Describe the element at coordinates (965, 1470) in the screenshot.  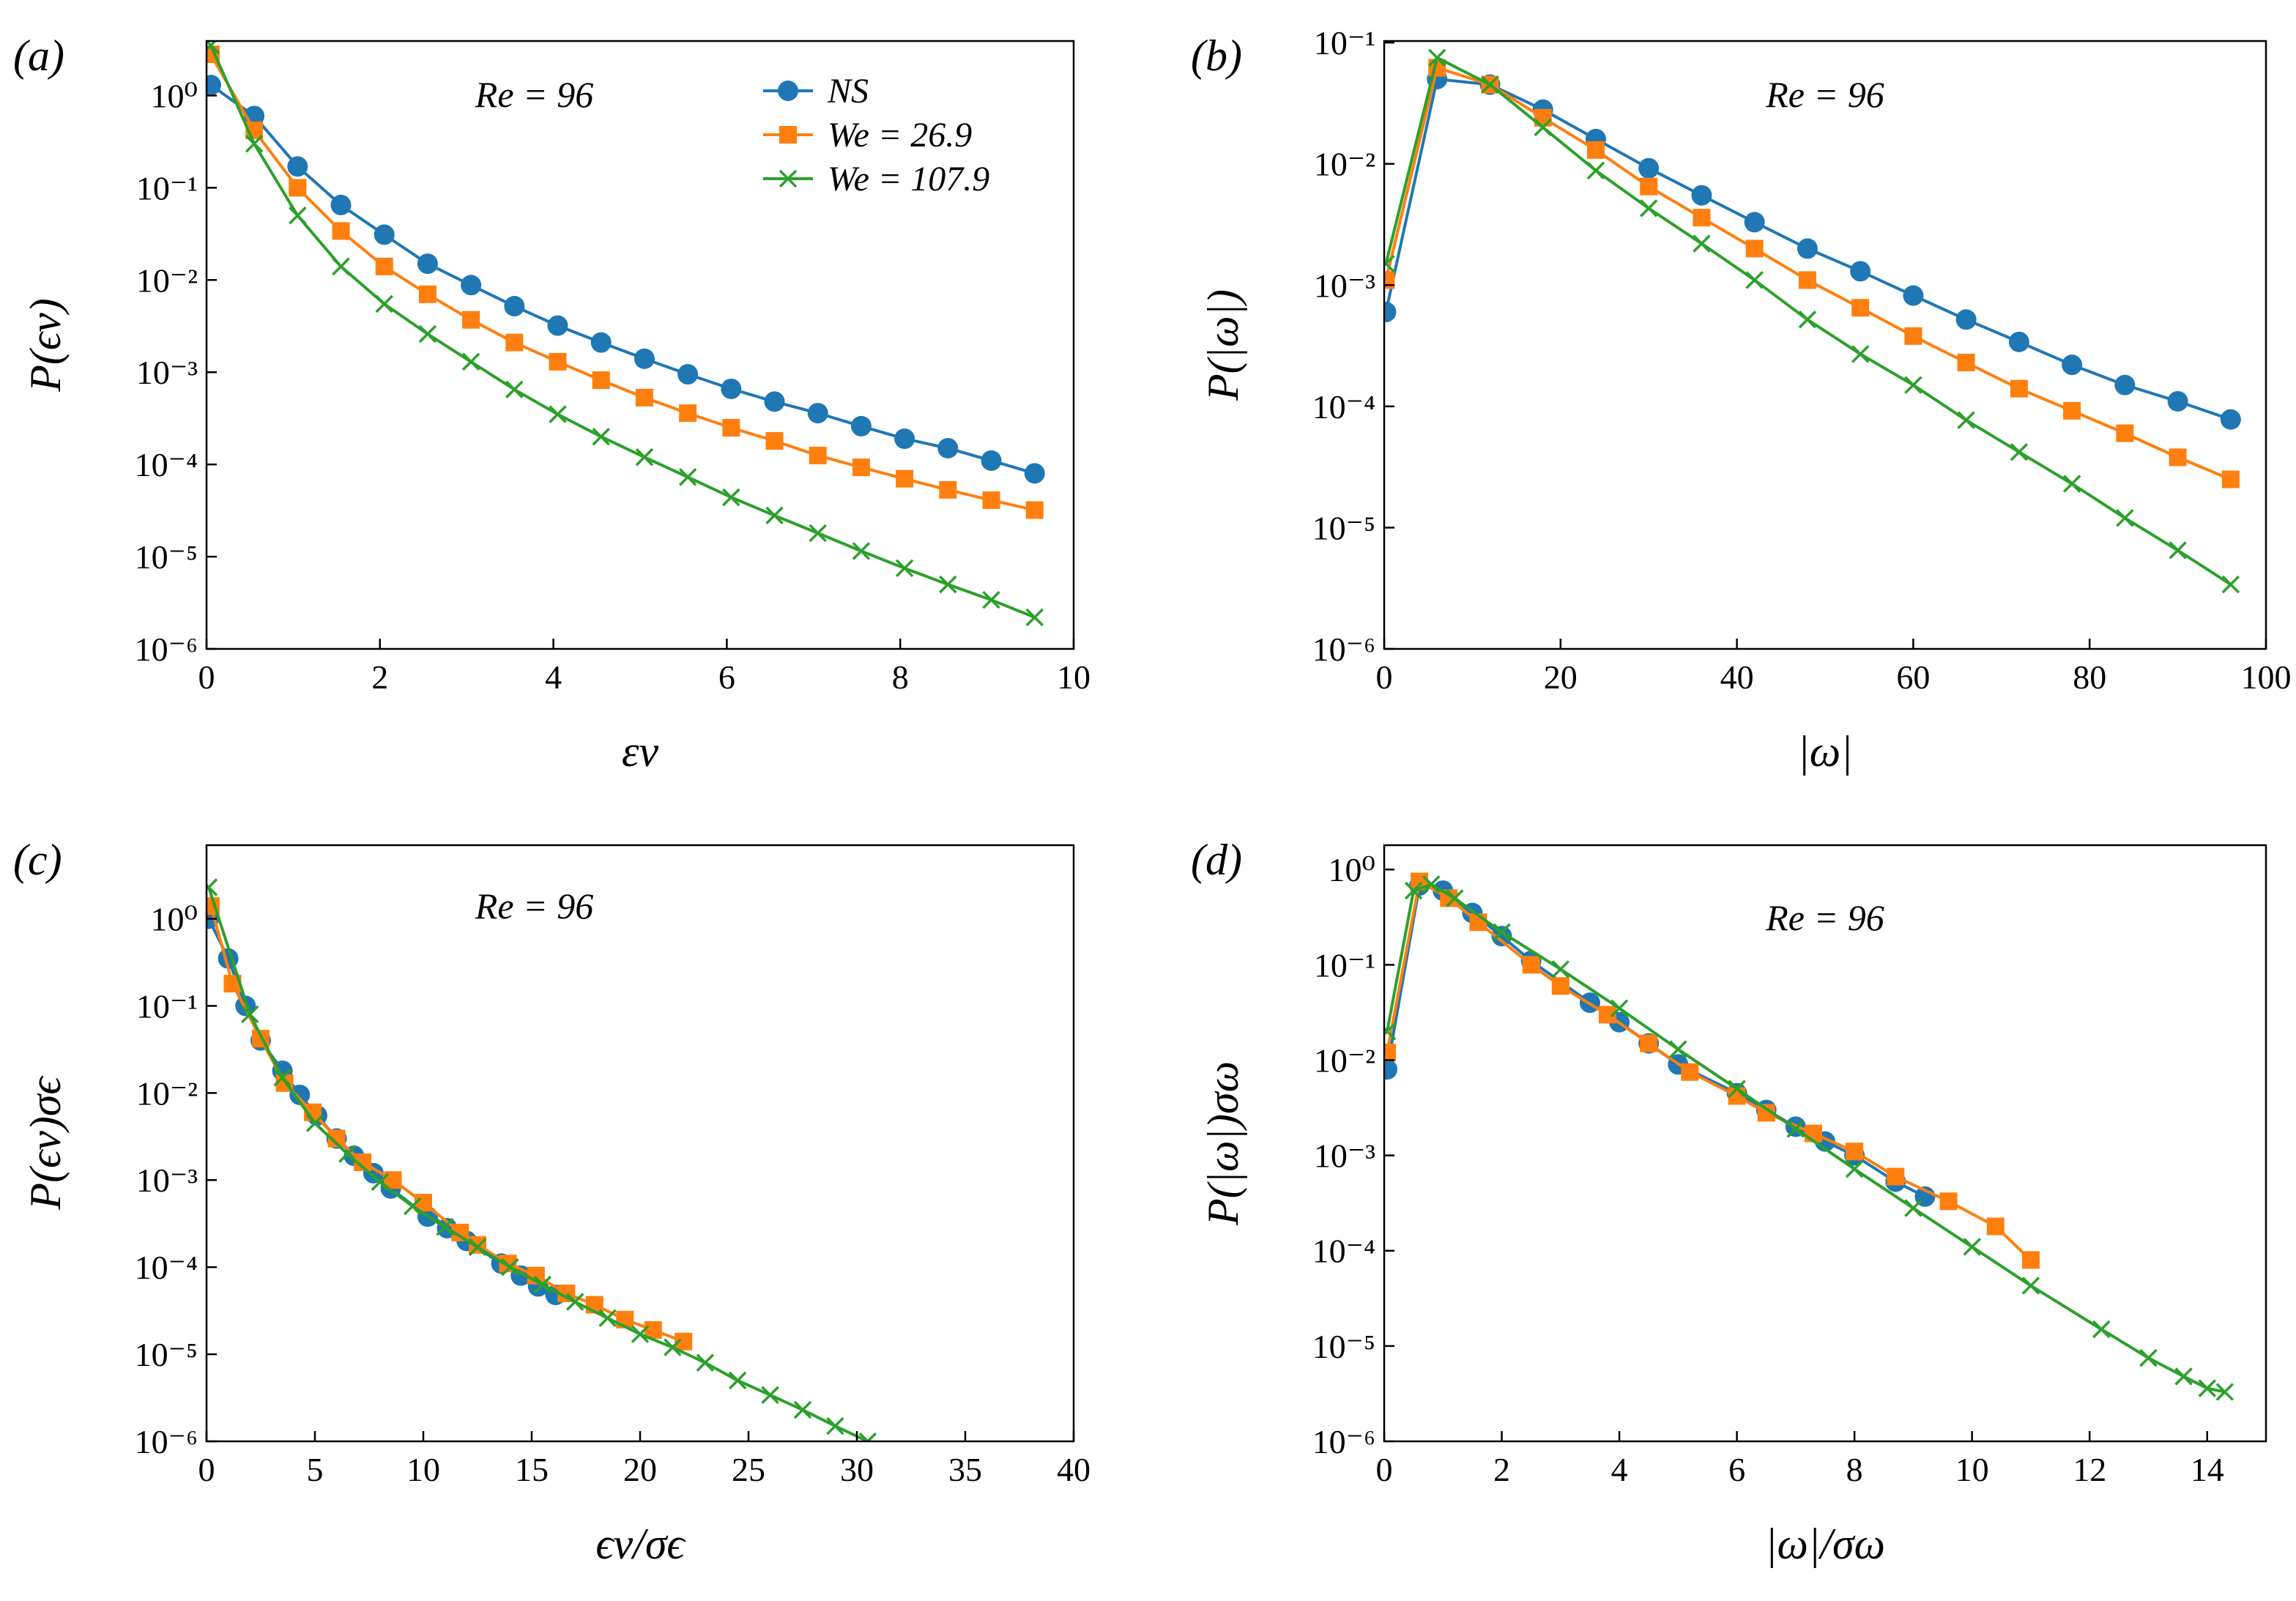
I see `x-tick-label: 35` at that location.